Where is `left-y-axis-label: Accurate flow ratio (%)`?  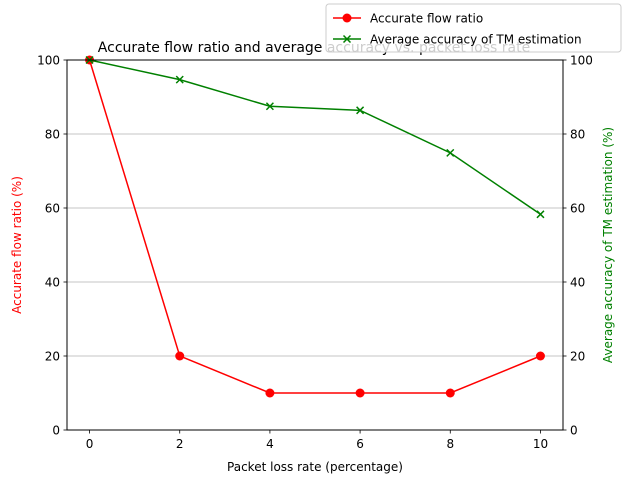 left-y-axis-label: Accurate flow ratio (%) is located at coordinates (17, 245).